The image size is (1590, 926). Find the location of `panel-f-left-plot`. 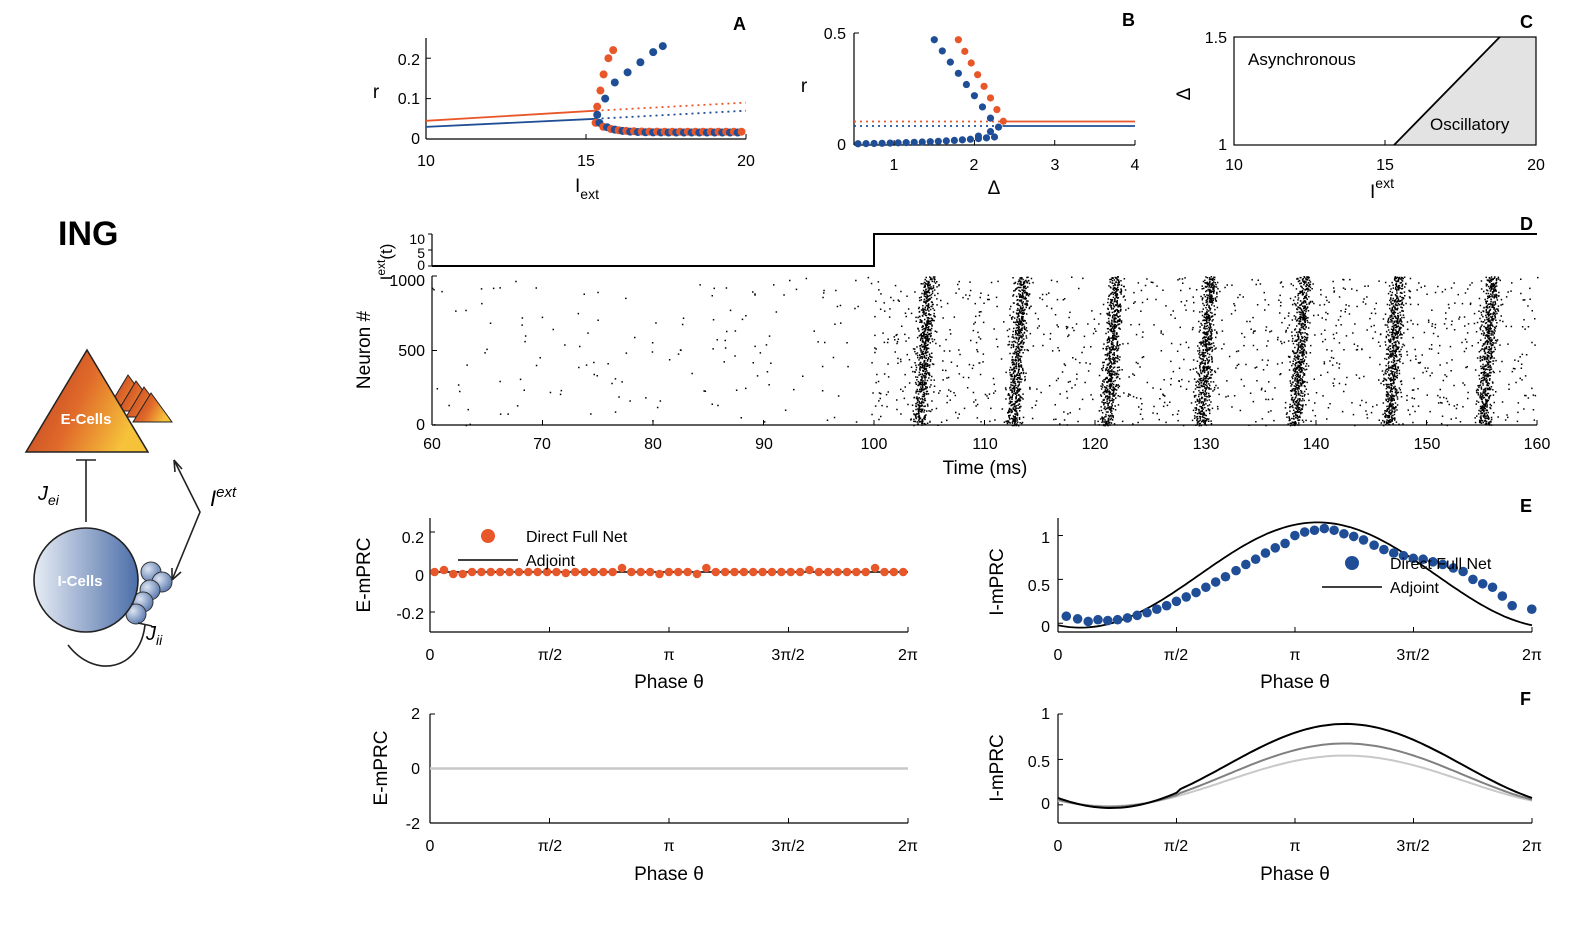

panel-f-left-plot is located at coordinates (669, 768).